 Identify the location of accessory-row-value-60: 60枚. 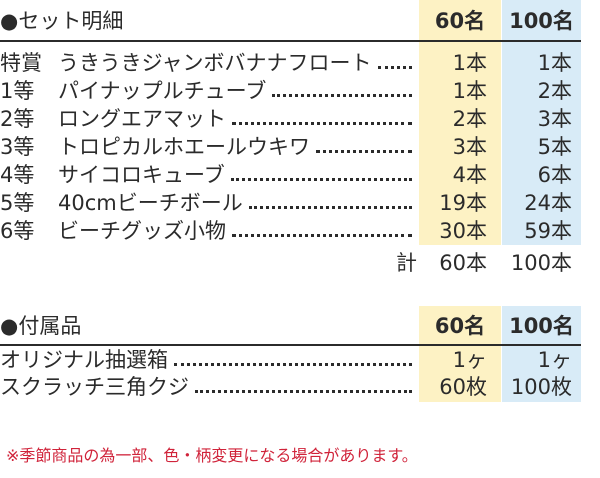
(463, 387).